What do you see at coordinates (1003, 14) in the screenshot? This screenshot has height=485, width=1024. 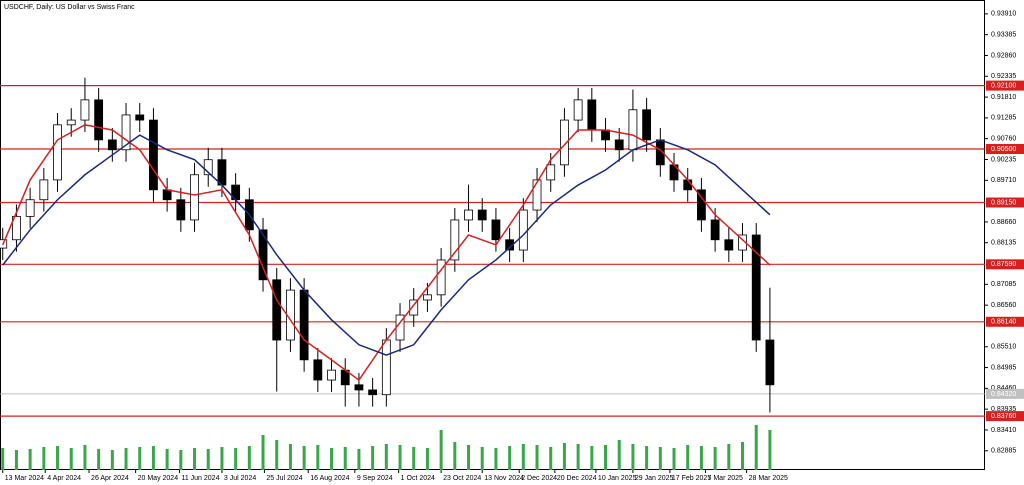 I see `y-tick-label: 0.93910` at bounding box center [1003, 14].